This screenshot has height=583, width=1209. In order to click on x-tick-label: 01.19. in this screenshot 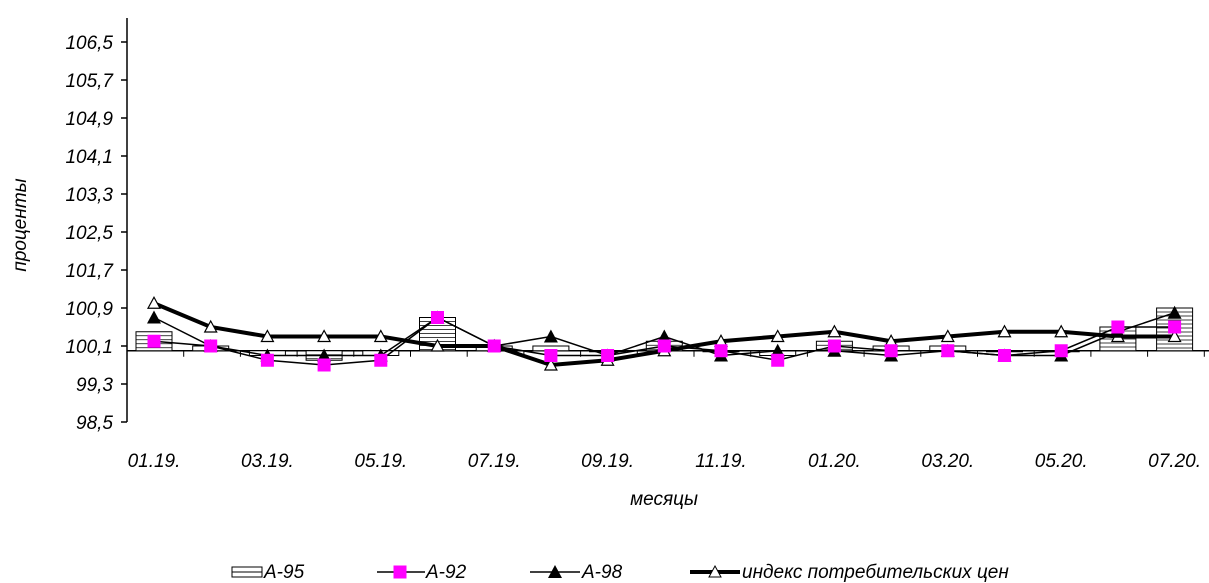, I will do `click(154, 461)`.